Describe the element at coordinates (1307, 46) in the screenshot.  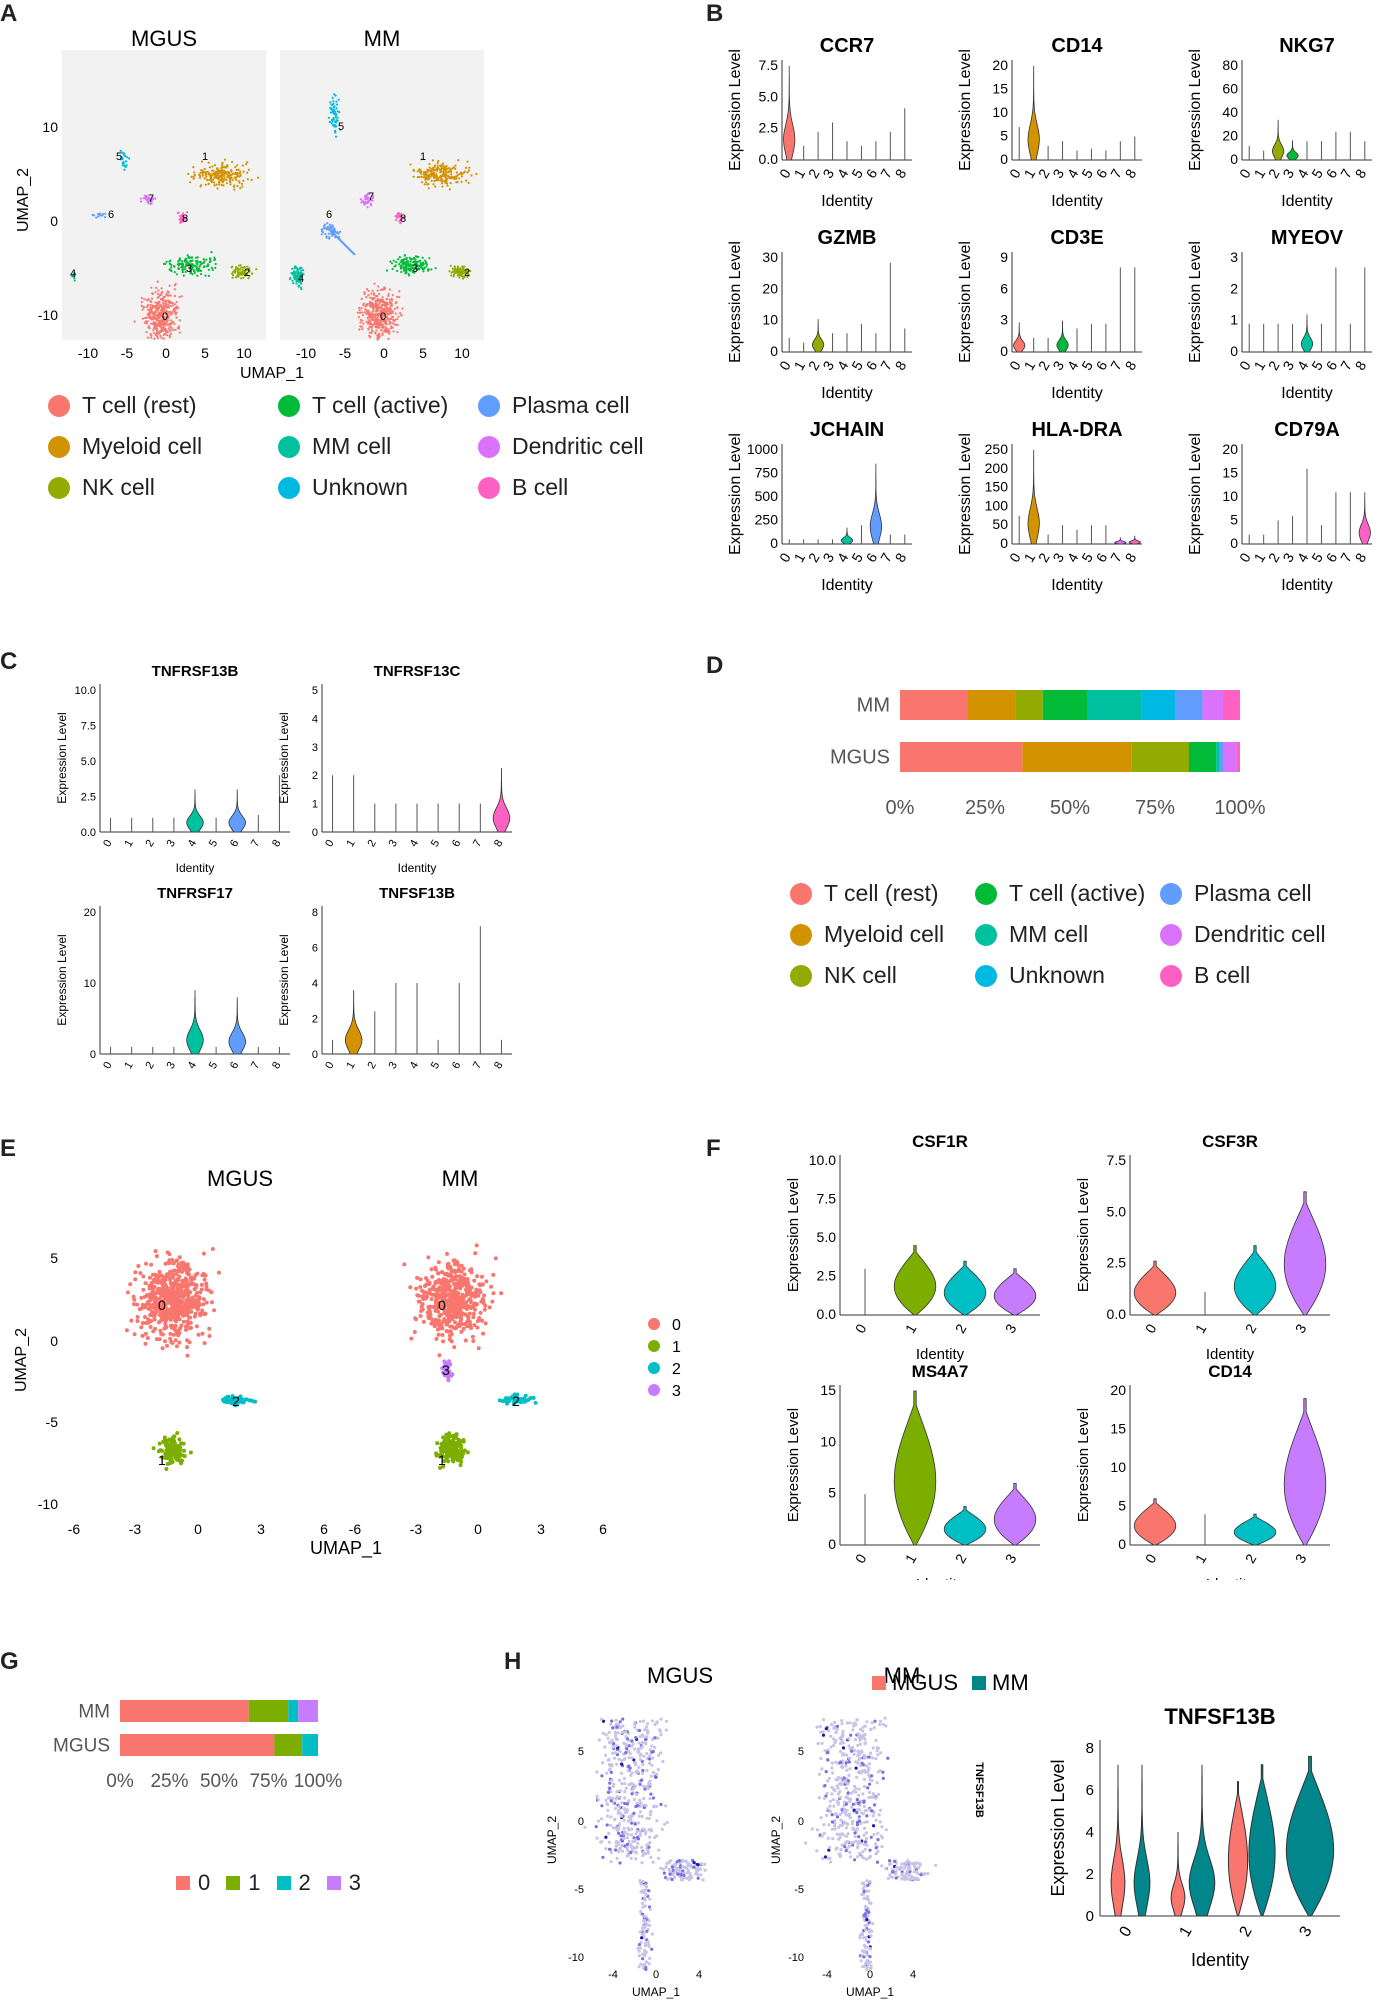
I see `violin-title: NKG7` at that location.